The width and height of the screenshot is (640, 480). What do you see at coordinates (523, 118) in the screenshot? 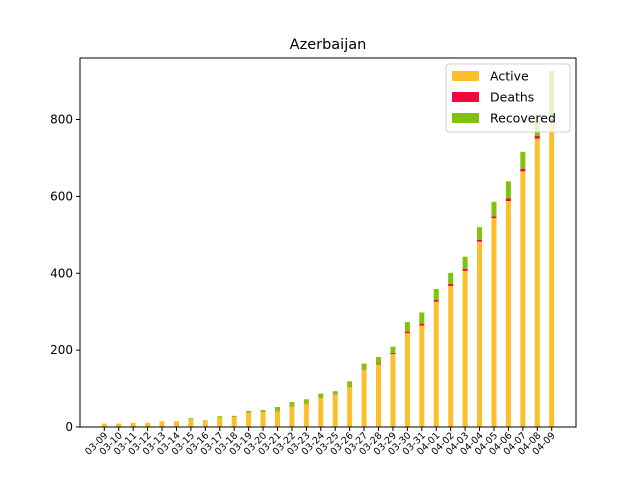
I see `legend-label-recovered: Recovered` at bounding box center [523, 118].